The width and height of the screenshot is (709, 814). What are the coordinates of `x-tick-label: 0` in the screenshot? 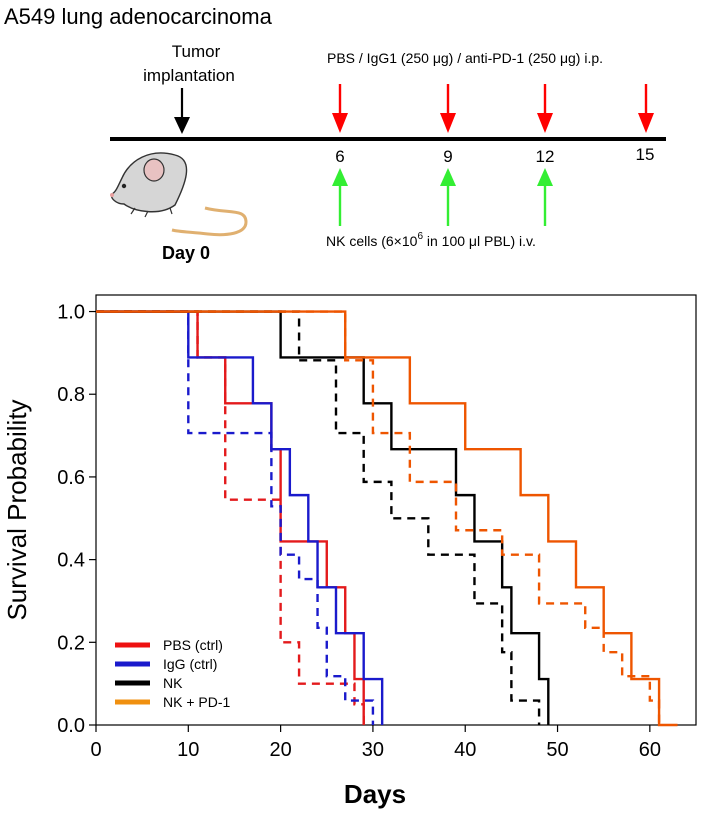 It's located at (95, 750).